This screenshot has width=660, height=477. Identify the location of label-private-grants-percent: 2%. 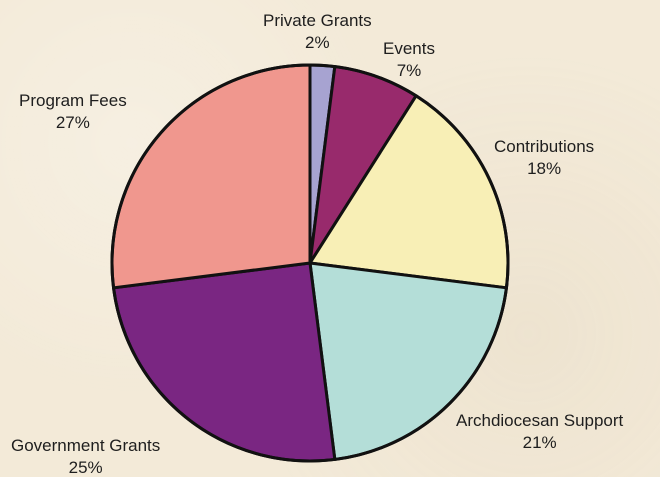
(317, 42).